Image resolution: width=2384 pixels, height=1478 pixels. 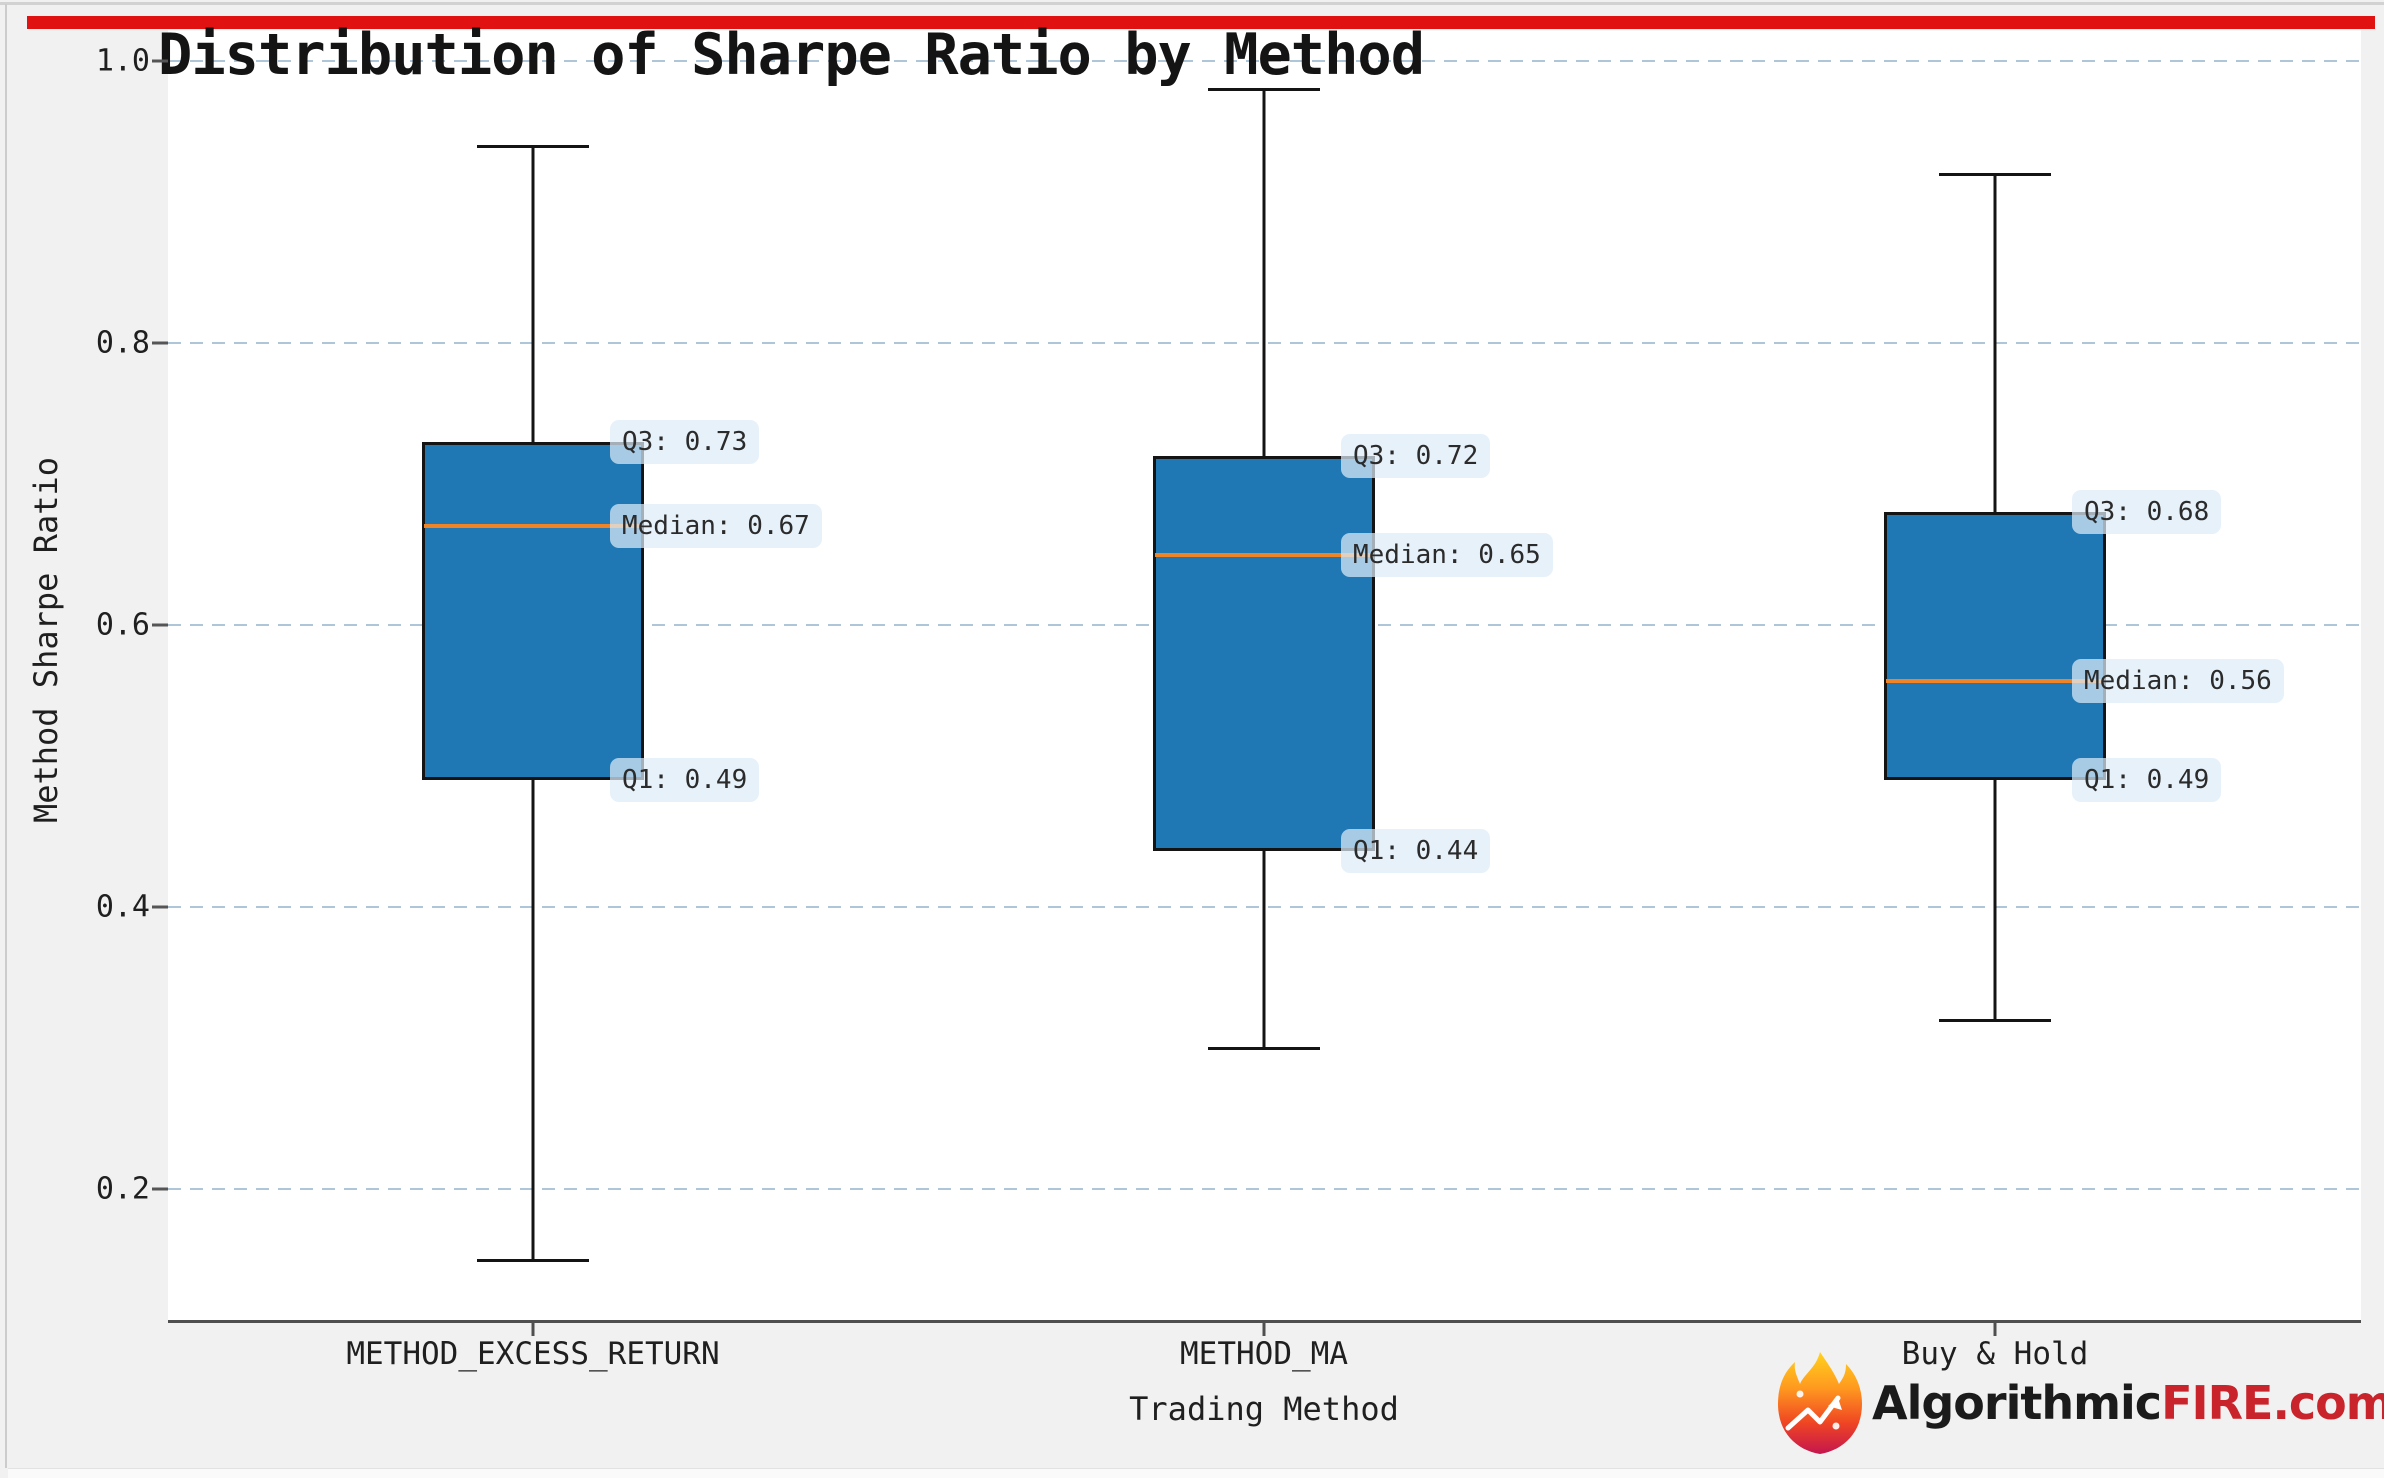 What do you see at coordinates (1995, 1354) in the screenshot?
I see `x-tick-label-2: Buy & Hold` at bounding box center [1995, 1354].